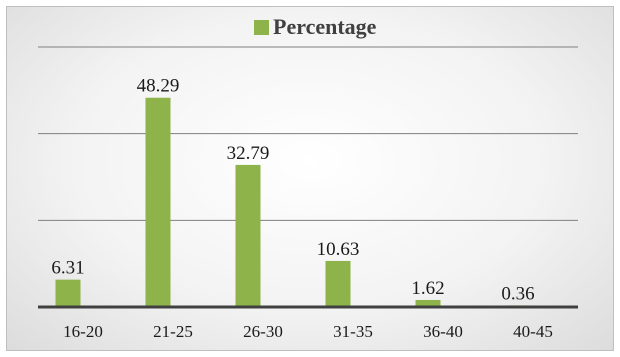  Describe the element at coordinates (338, 249) in the screenshot. I see `data-label-31-35: 10.63` at that location.